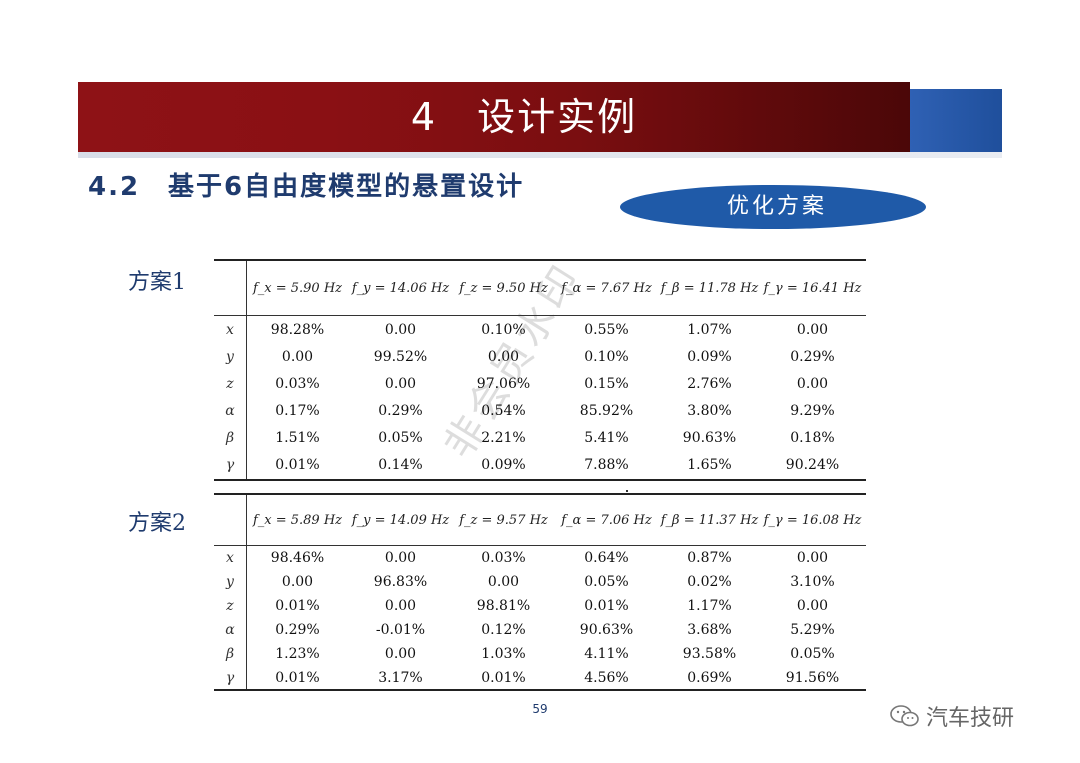  Describe the element at coordinates (400, 356) in the screenshot. I see `table-cell: 99.52%` at that location.